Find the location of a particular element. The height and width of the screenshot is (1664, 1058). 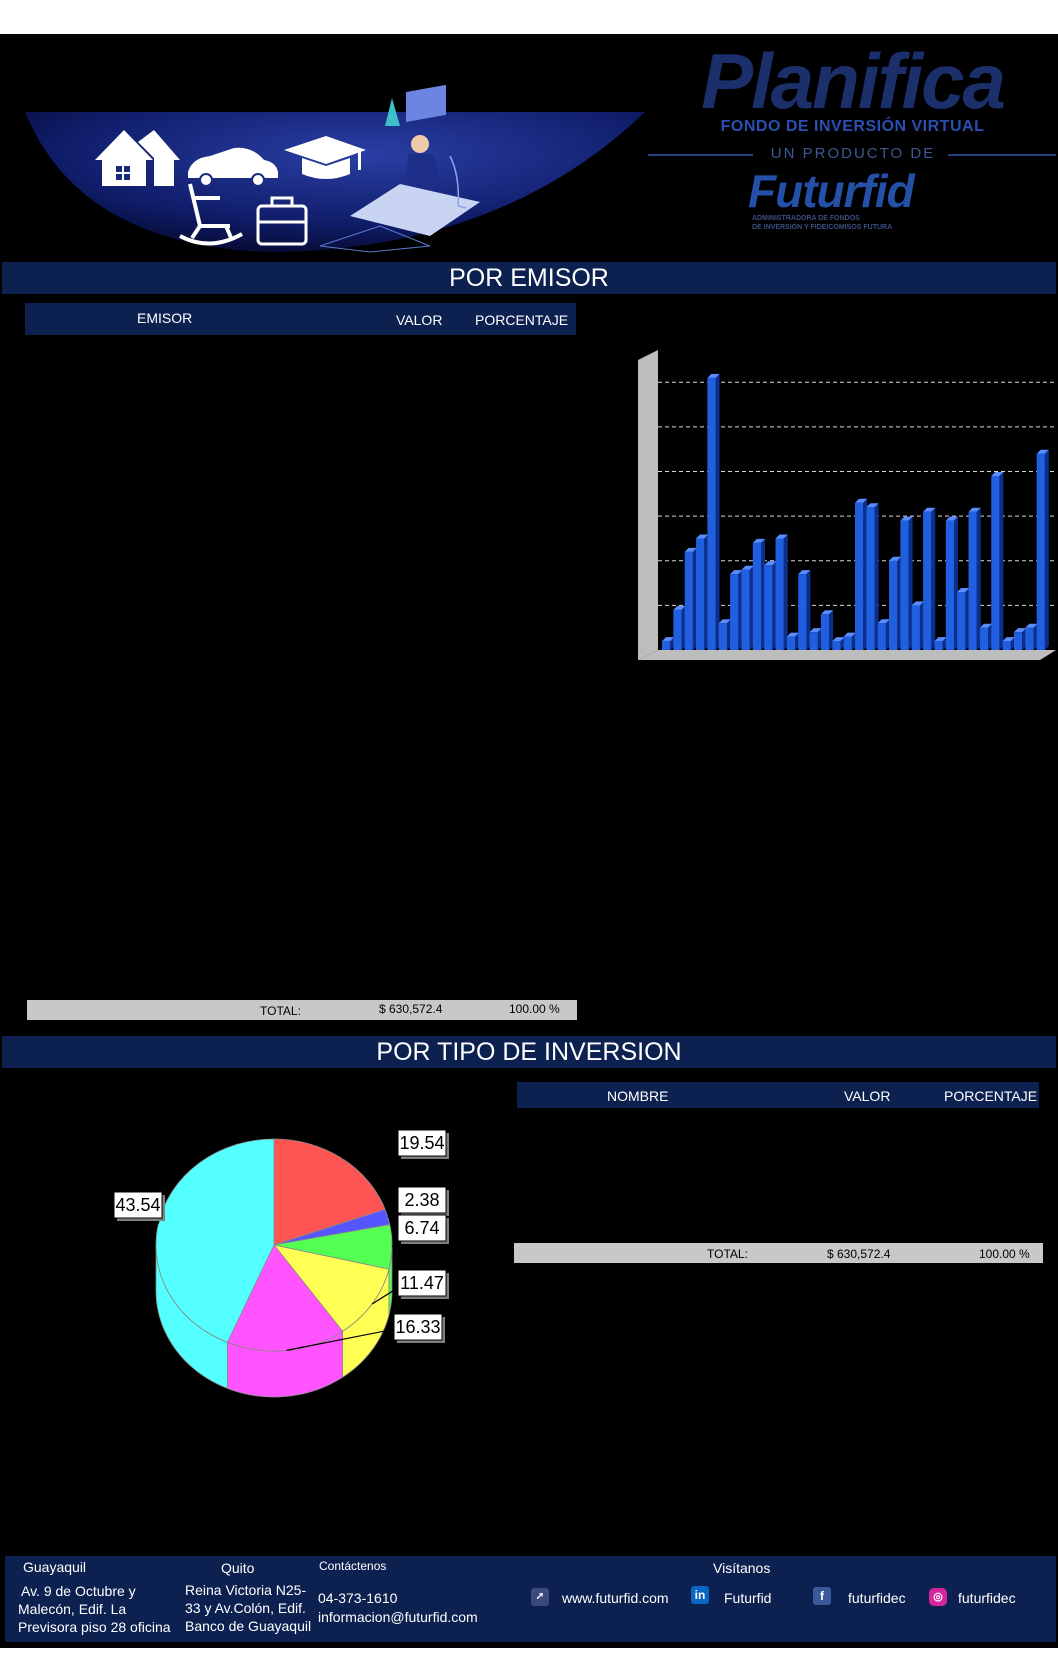

tipo-pie-chart: 19.54 2.38 6.74 11.47 16.33 43.54 is located at coordinates (270, 1275).